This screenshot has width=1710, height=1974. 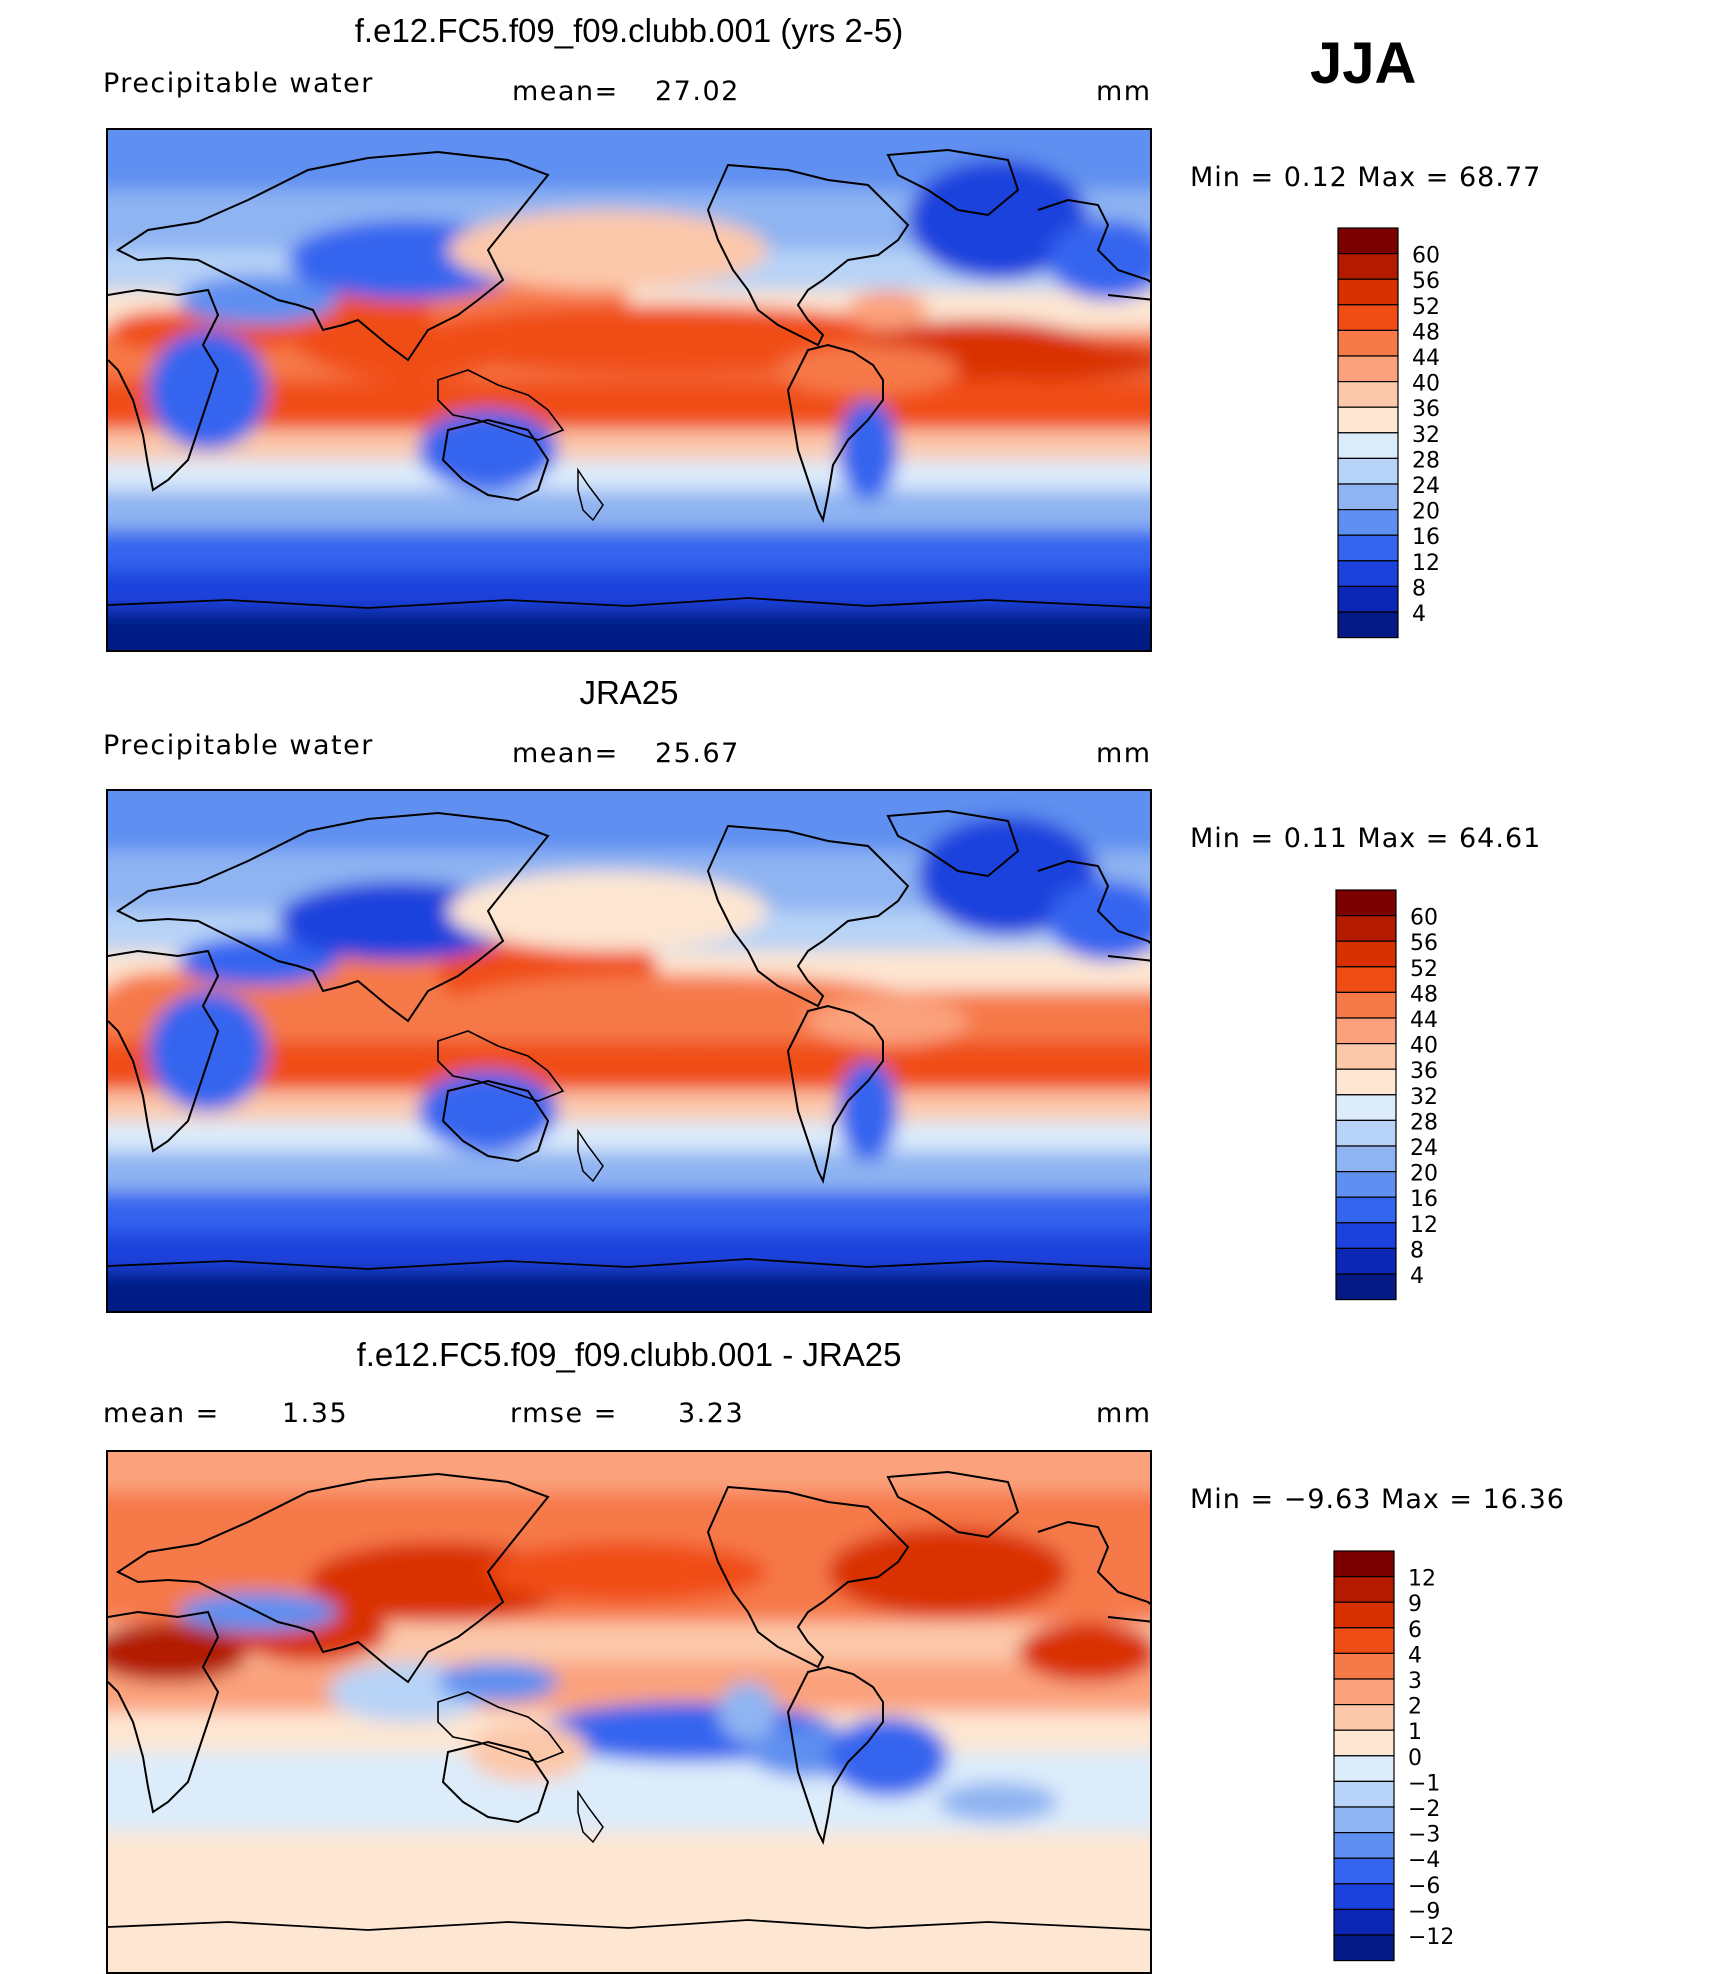 What do you see at coordinates (1426, 332) in the screenshot?
I see `panel-model-colorbar-tick-label: 48` at bounding box center [1426, 332].